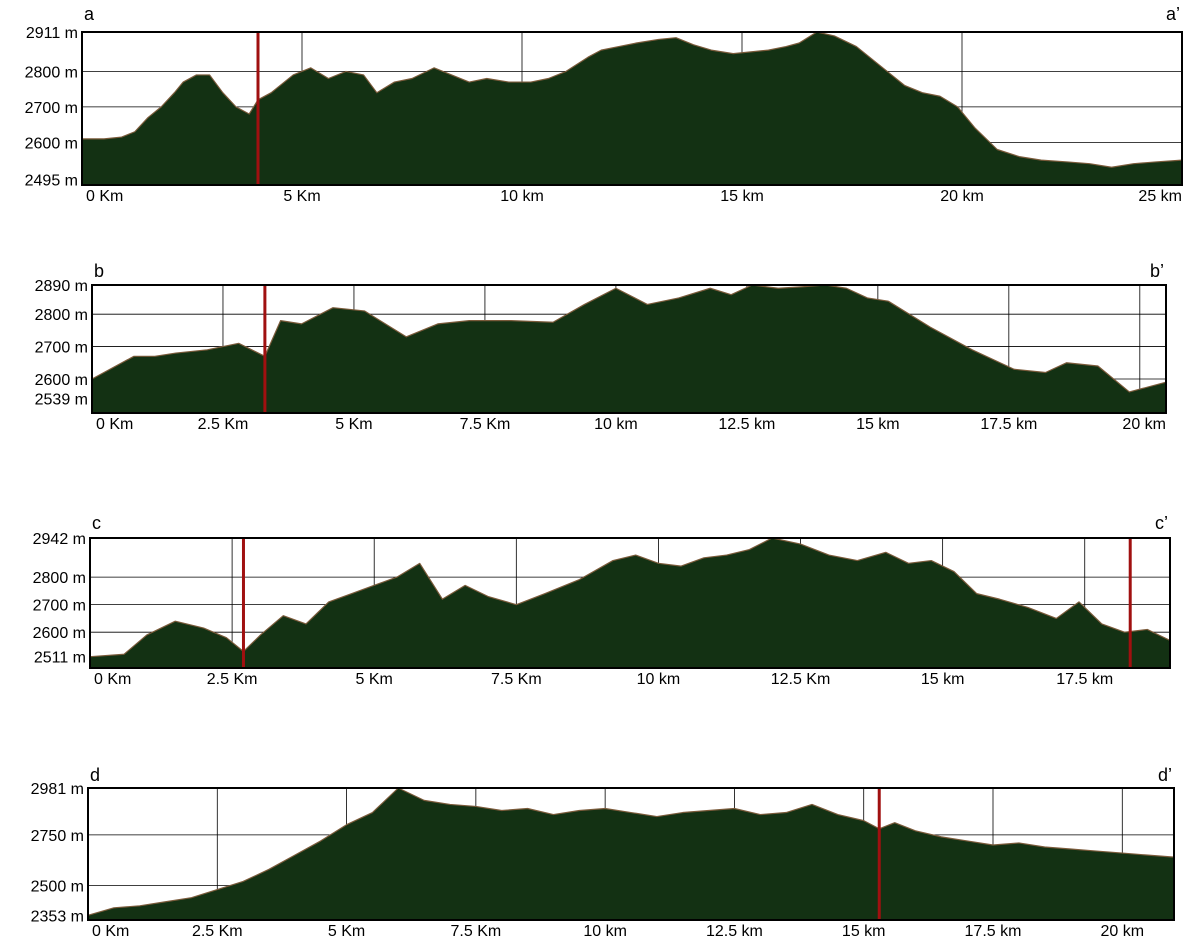  I want to click on y-tick-label: 2911 m, so click(52, 33).